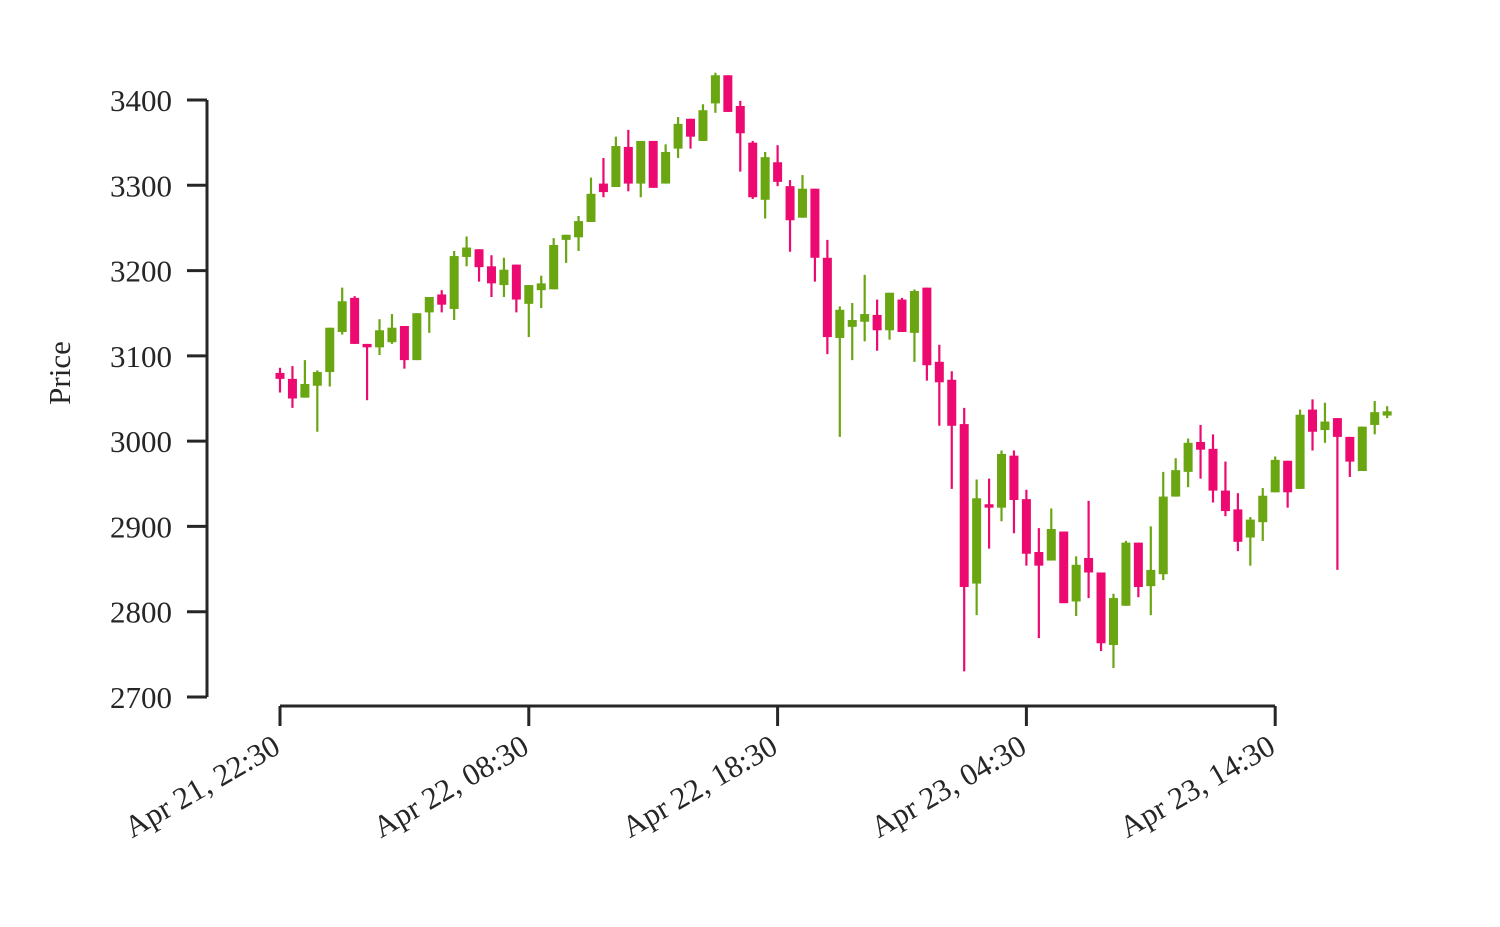  Describe the element at coordinates (450, 786) in the screenshot. I see `x-tick-label: Apr 22, 08:30` at that location.